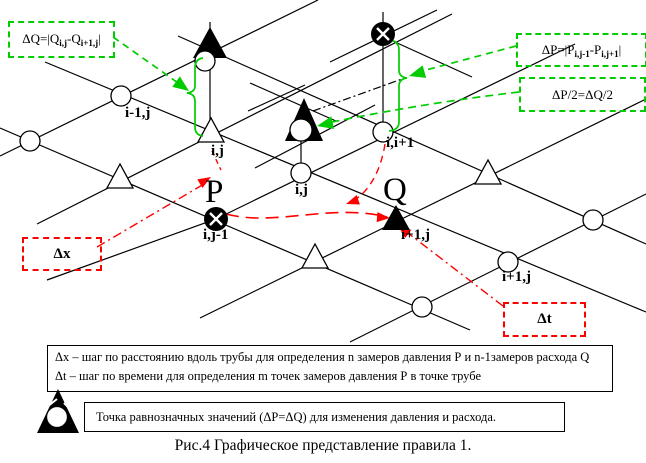 The width and height of the screenshot is (646, 463). Describe the element at coordinates (508, 262) in the screenshot. I see `node-circle-i+1j` at that location.